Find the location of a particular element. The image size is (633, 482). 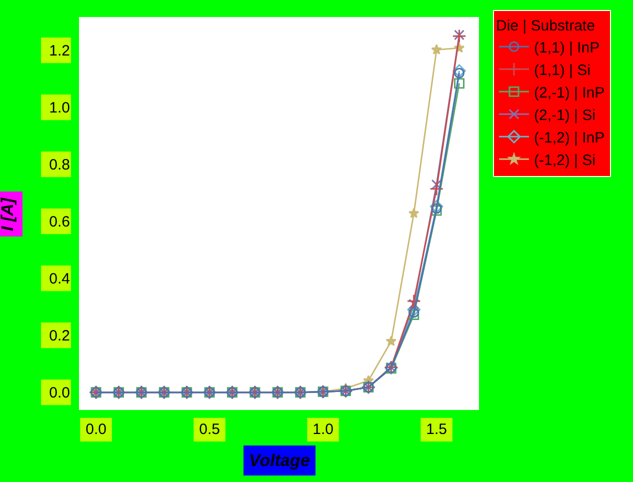

y-tick-label: 0.0 is located at coordinates (59, 393).